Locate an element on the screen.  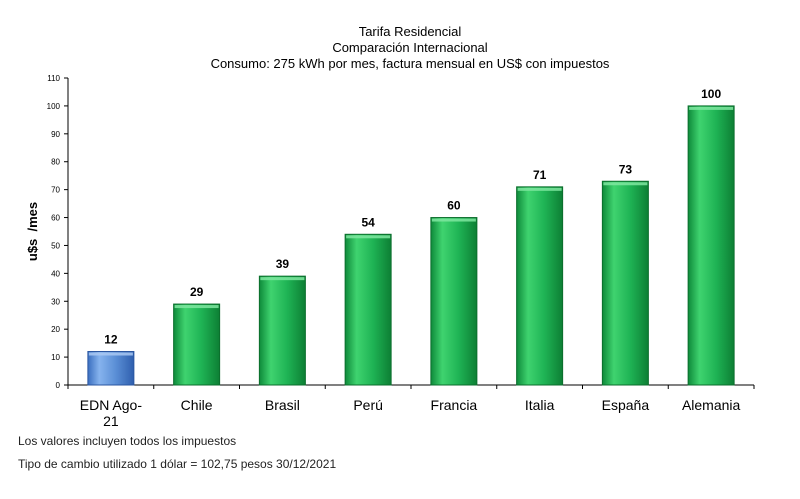
y-tick-label: 30 is located at coordinates (55, 301).